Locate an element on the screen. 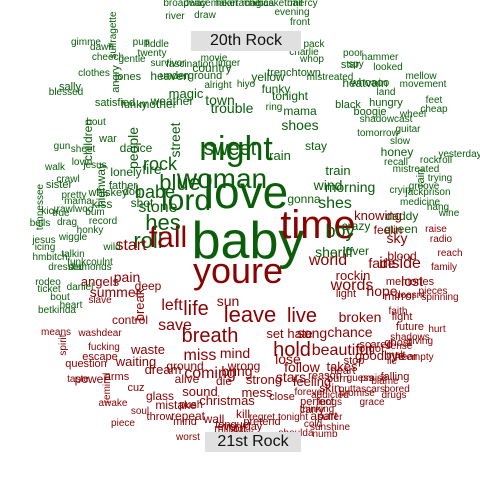 The height and width of the screenshot is (480, 480). cloud-word-cryin: cryin is located at coordinates (399, 190).